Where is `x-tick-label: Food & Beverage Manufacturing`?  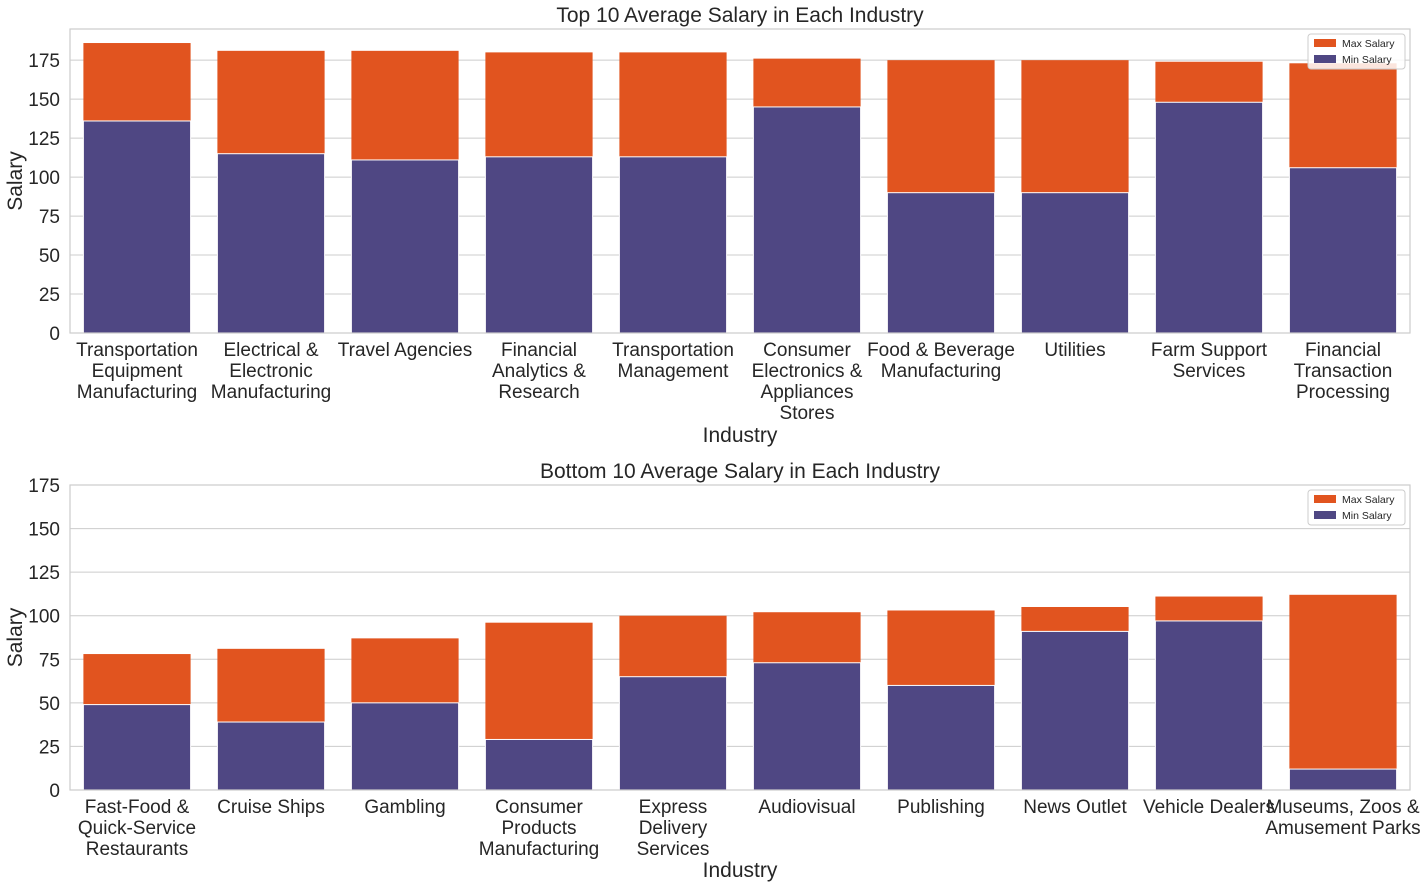
x-tick-label: Food & Beverage Manufacturing is located at coordinates (941, 361).